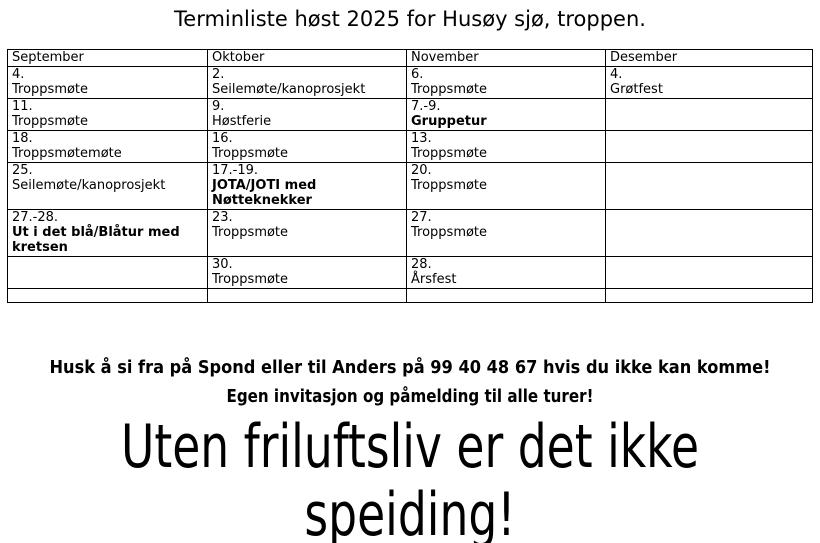 The width and height of the screenshot is (820, 543). I want to click on cell-event: Troppsmøtemøte, so click(67, 153).